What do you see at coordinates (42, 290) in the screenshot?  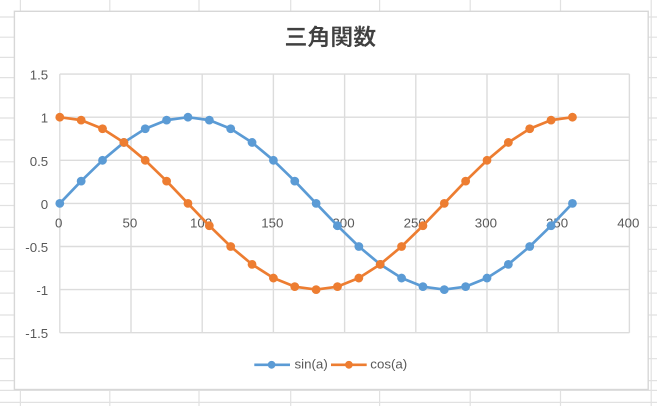 I see `svg-text: -1` at bounding box center [42, 290].